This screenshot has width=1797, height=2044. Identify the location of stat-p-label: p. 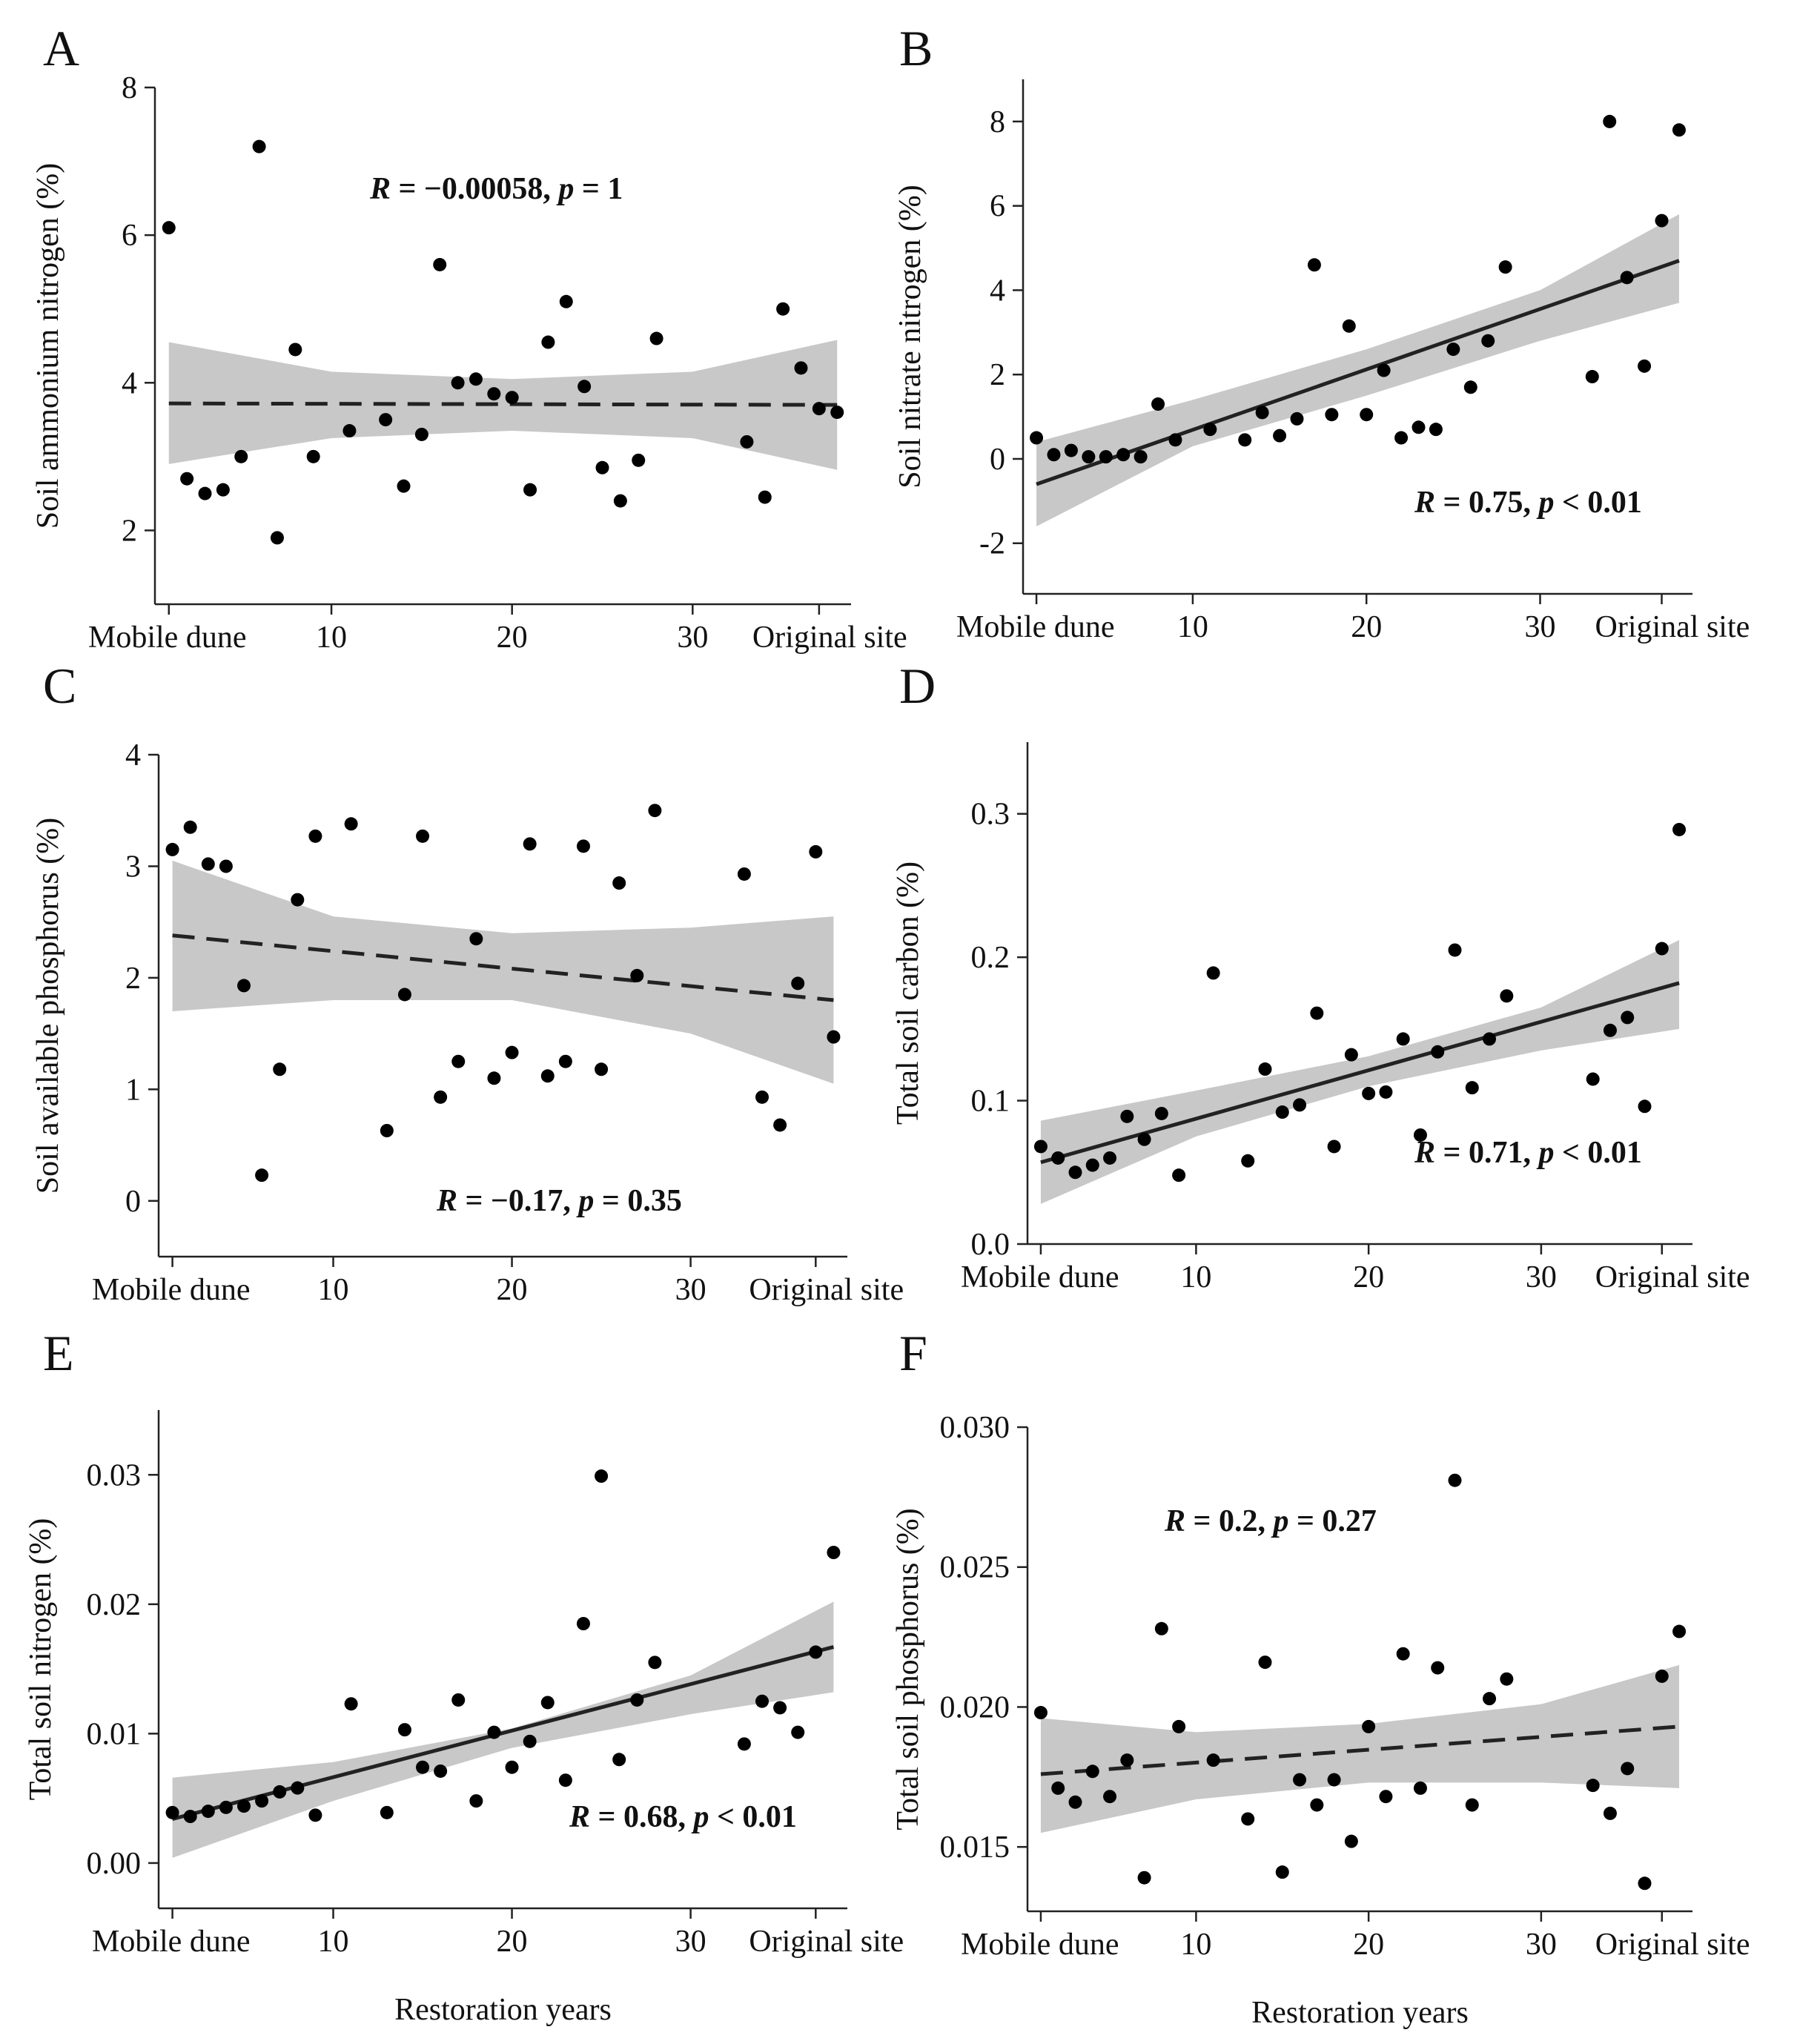
(700, 1817).